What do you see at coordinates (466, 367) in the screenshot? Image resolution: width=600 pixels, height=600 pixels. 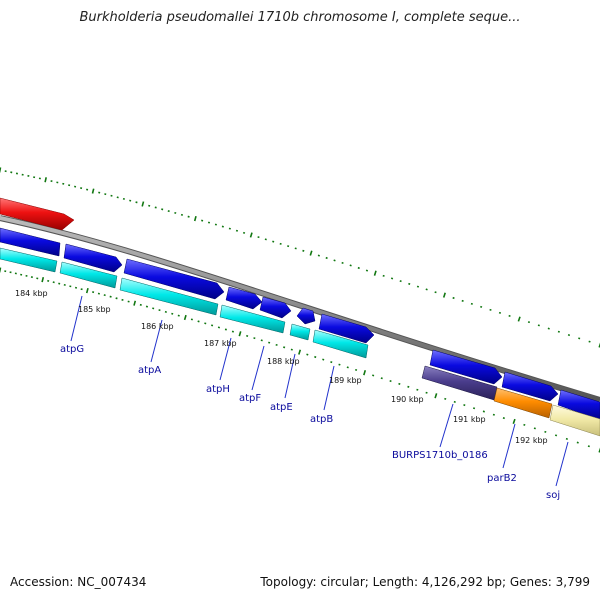 I see `gene-blue-burps-left` at bounding box center [466, 367].